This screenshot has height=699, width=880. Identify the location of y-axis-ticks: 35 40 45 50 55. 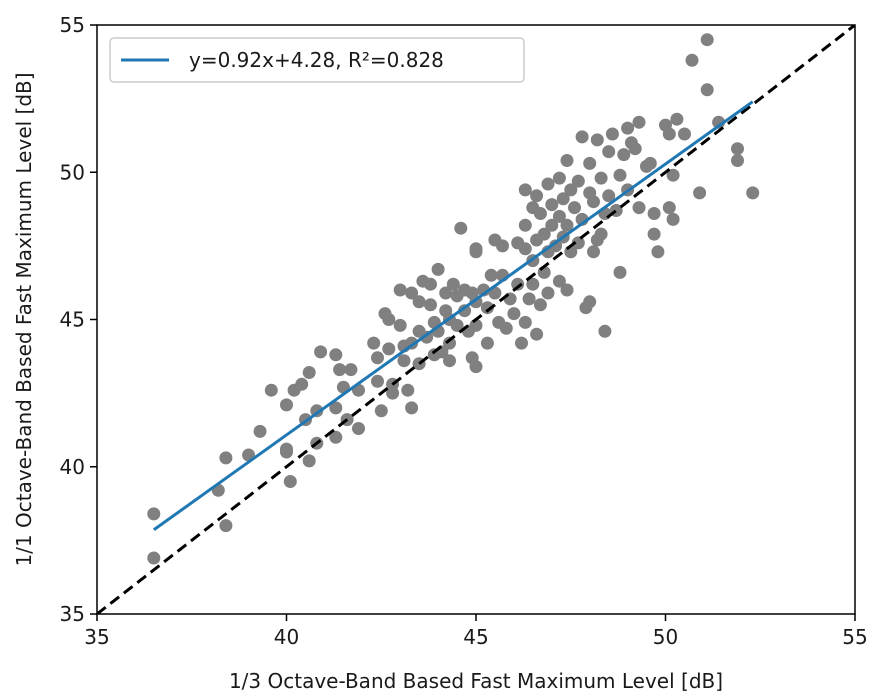
(78, 319).